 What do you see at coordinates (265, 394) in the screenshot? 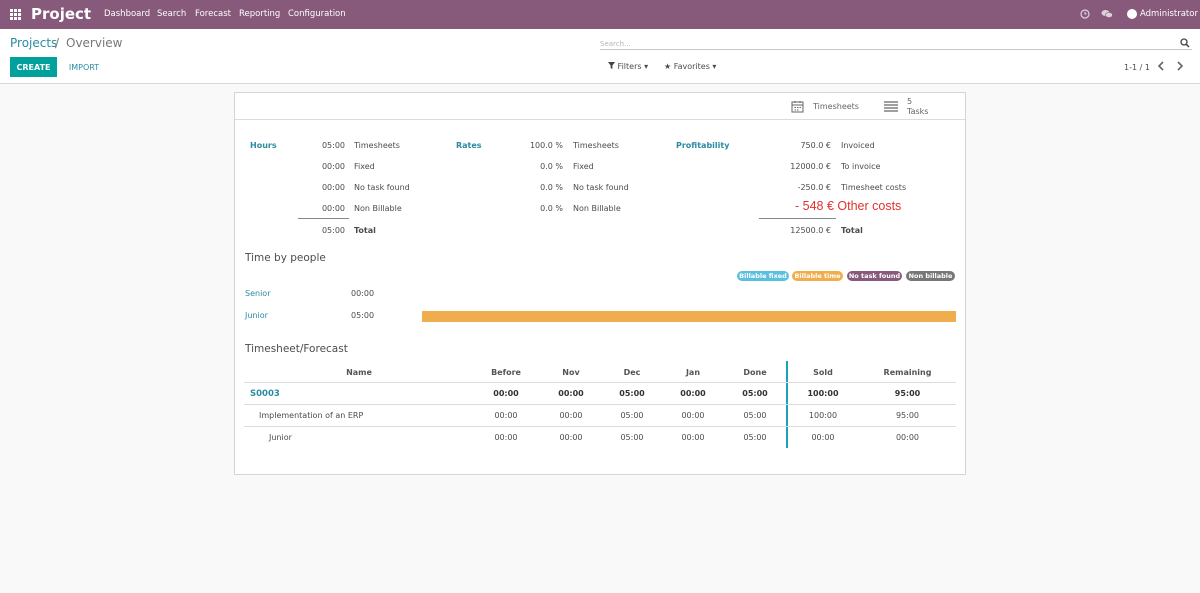
I see `sale-order-link: S0003` at bounding box center [265, 394].